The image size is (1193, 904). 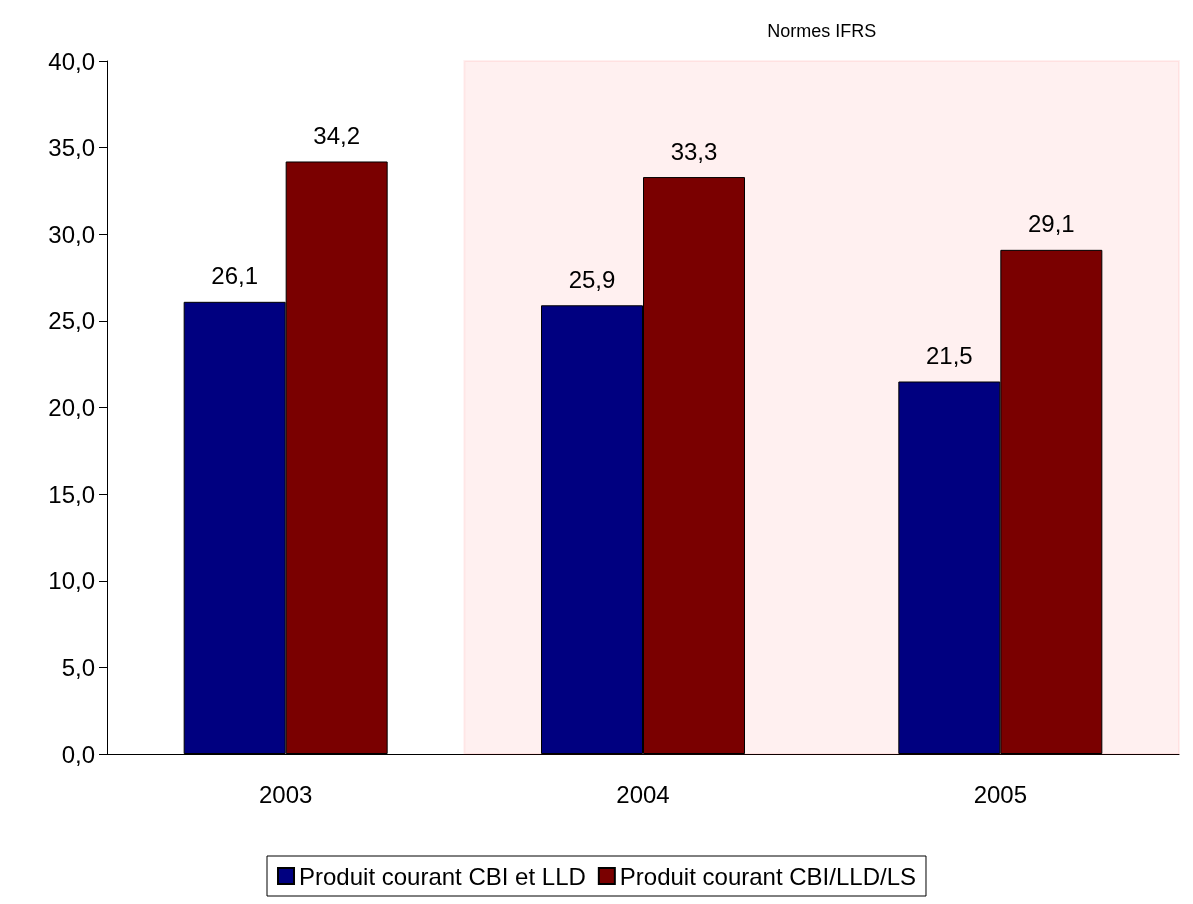 I want to click on y-tick-label: 40,0, so click(x=71, y=61).